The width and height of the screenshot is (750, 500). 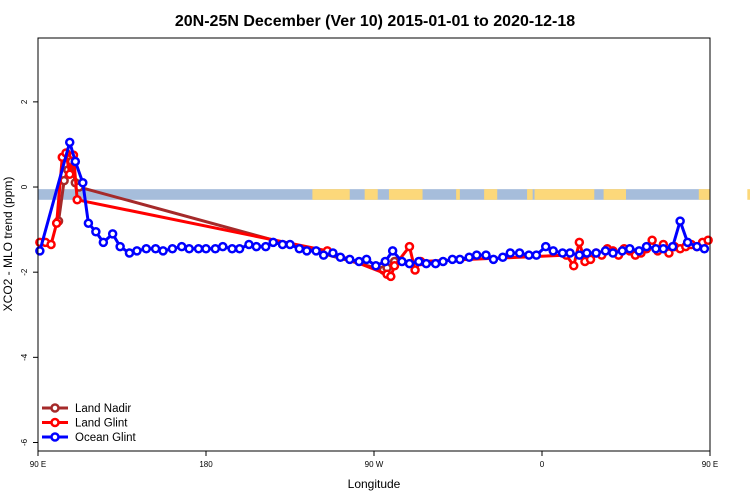 What do you see at coordinates (226, 215) in the screenshot?
I see `series-line` at bounding box center [226, 215].